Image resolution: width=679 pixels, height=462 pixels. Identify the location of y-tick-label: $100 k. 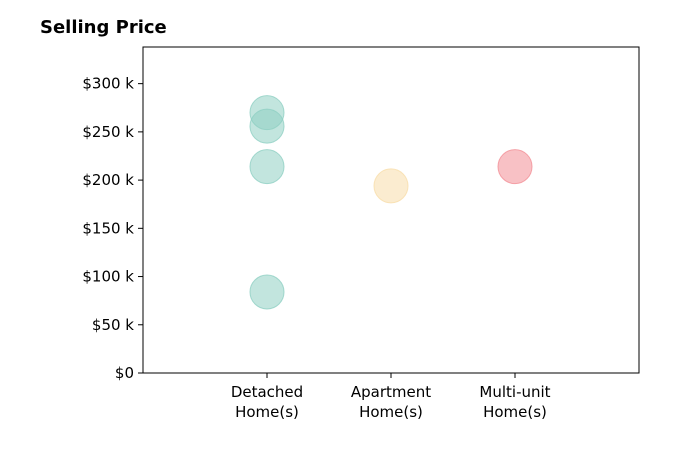
(108, 277).